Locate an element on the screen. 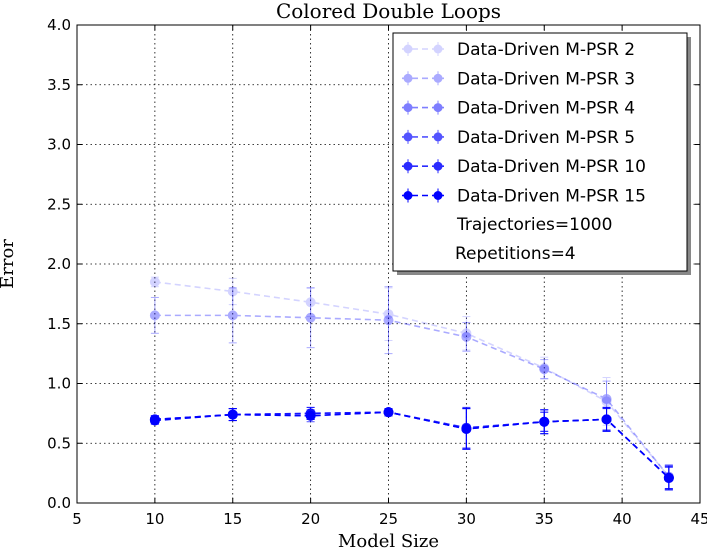  legend-label: Data-Driven M-PSR 2 is located at coordinates (546, 50).